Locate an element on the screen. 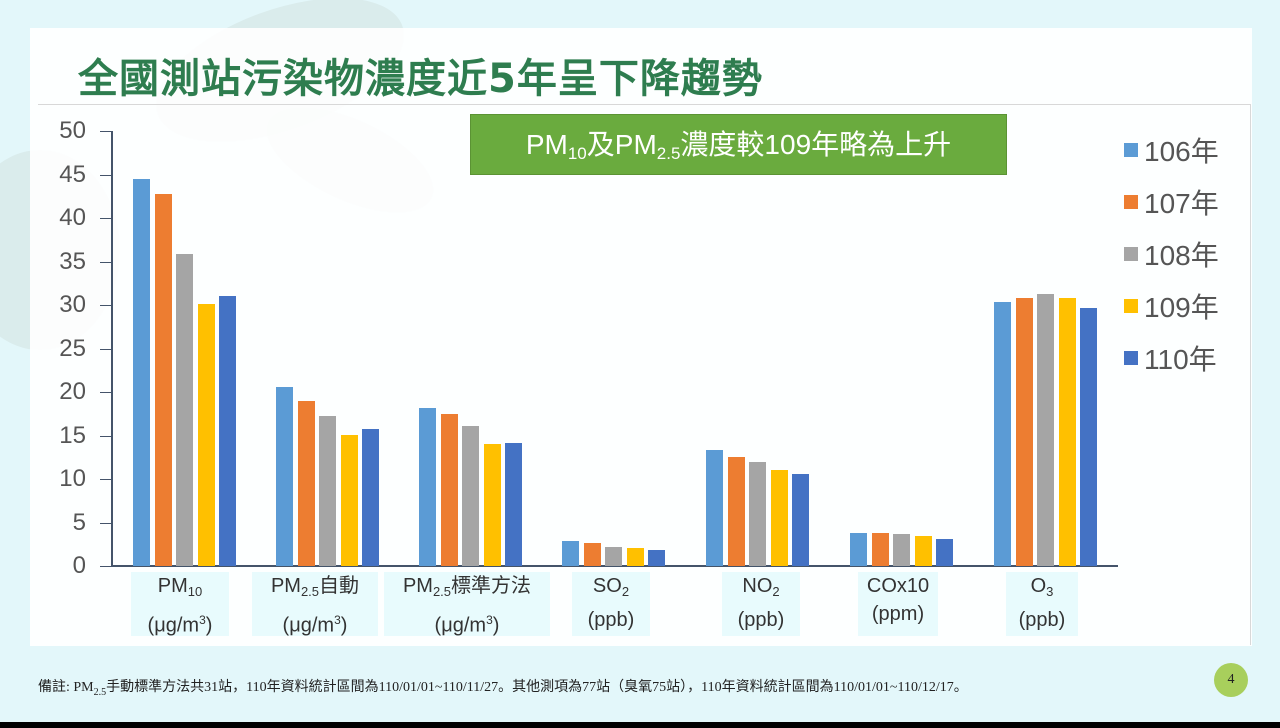 The height and width of the screenshot is (728, 1280). legend-item-110: 110年 is located at coordinates (1171, 358).